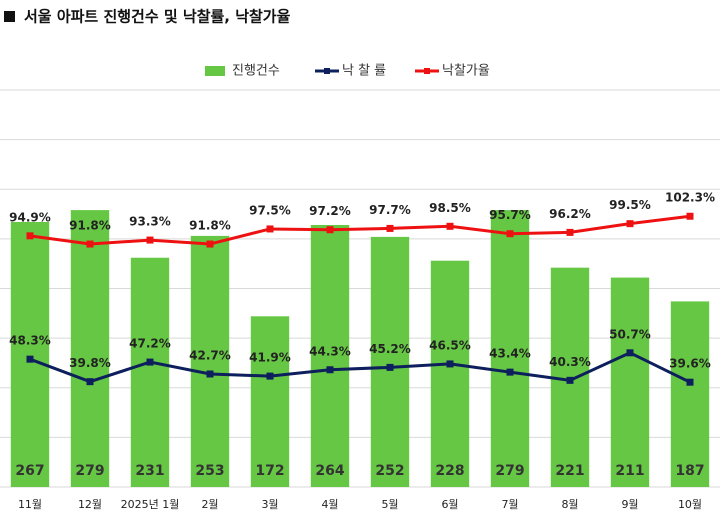 The width and height of the screenshot is (720, 519). Describe the element at coordinates (389, 471) in the screenshot. I see `bar-label: 252` at that location.